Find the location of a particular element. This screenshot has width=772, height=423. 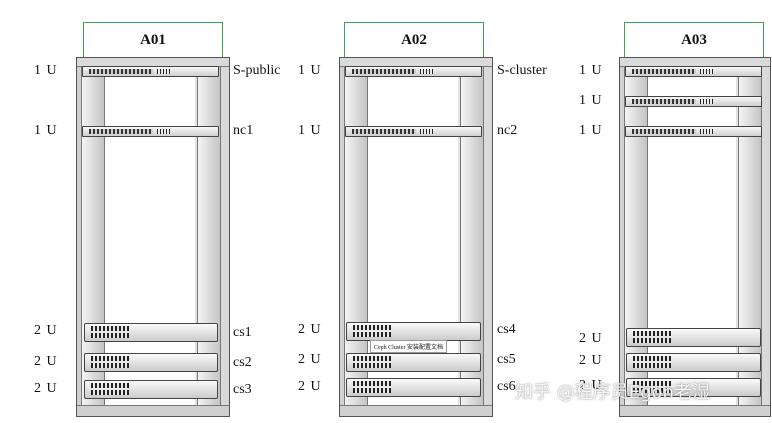

device-name: S-cluster is located at coordinates (522, 70).